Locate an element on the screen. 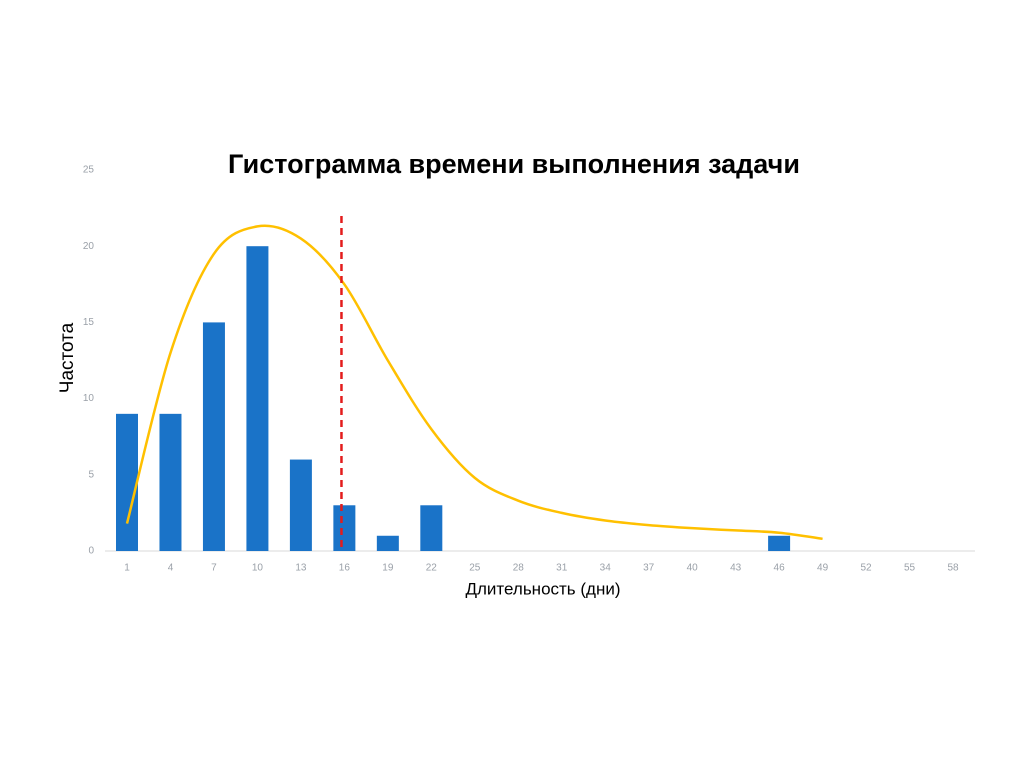 The width and height of the screenshot is (1024, 768). x-tick-label: 13 is located at coordinates (301, 568).